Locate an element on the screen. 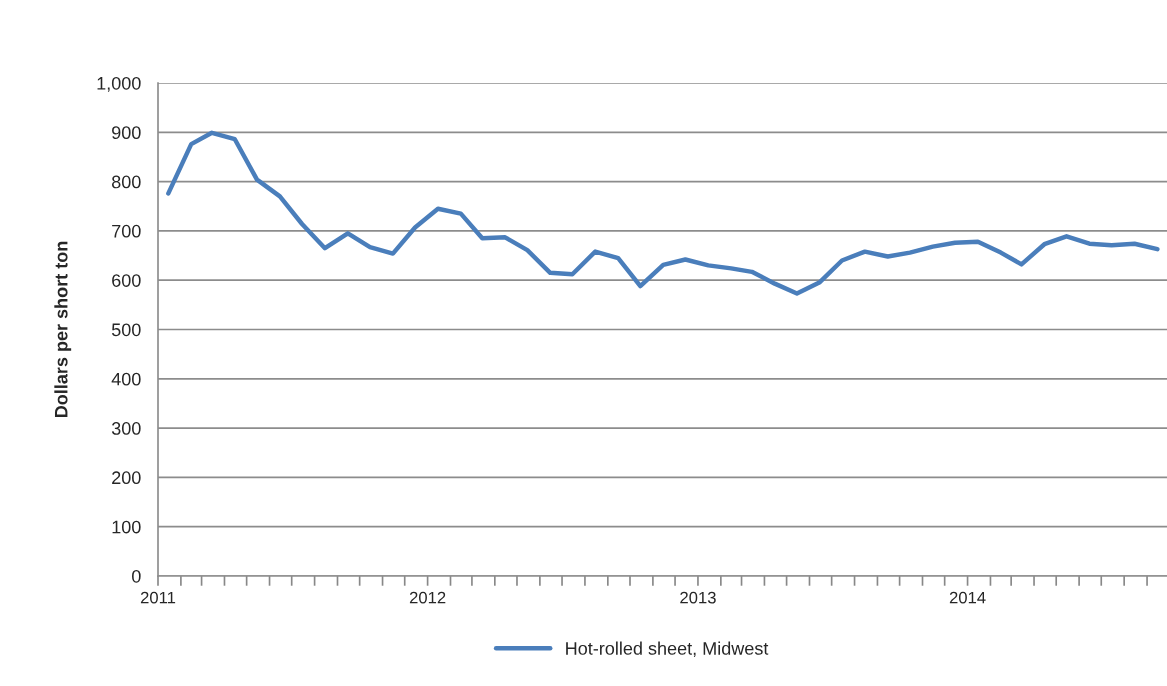 The width and height of the screenshot is (1167, 686). y-axis-title: Dollars per short ton is located at coordinates (63, 329).